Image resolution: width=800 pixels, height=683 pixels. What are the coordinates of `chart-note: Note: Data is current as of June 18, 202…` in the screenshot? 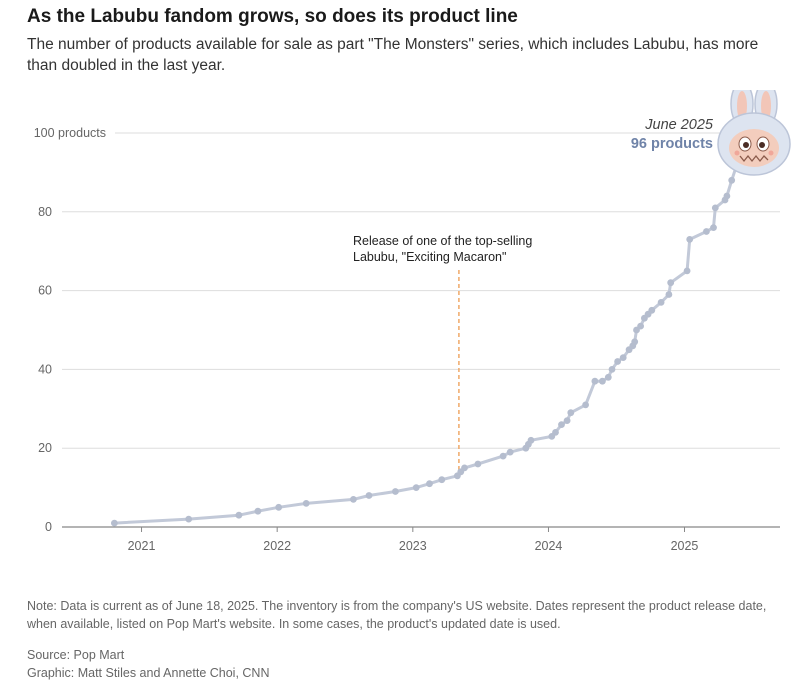 It's located at (397, 615).